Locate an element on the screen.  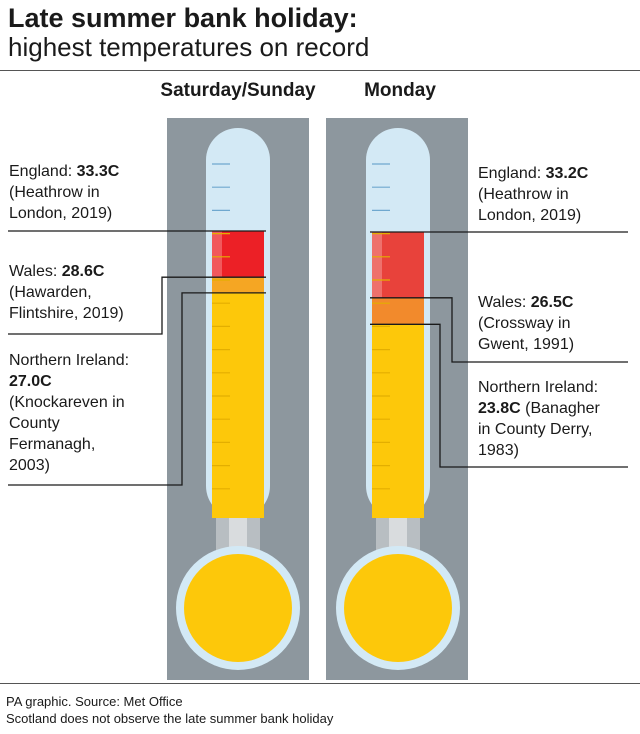
label-value: 33.2C is located at coordinates (567, 173).